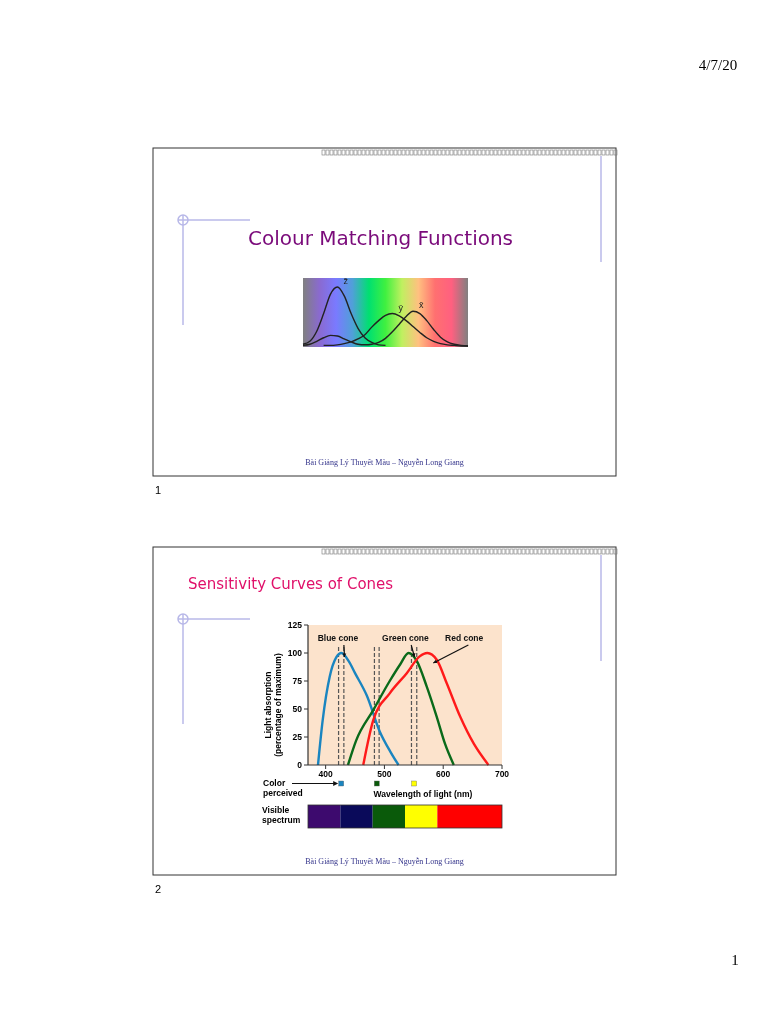 The image size is (768, 1024). What do you see at coordinates (380, 238) in the screenshot?
I see `chart-title: Colour Matching Functions` at bounding box center [380, 238].